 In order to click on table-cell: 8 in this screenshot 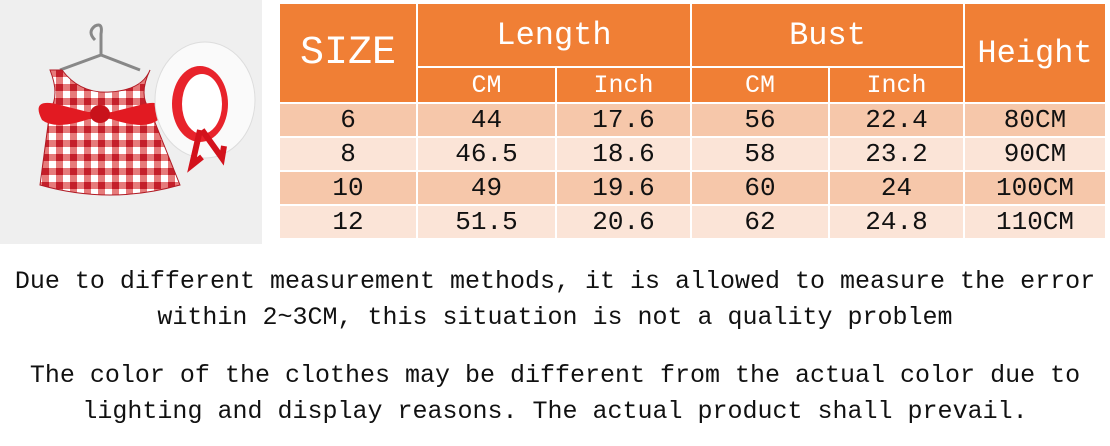, I will do `click(348, 154)`.